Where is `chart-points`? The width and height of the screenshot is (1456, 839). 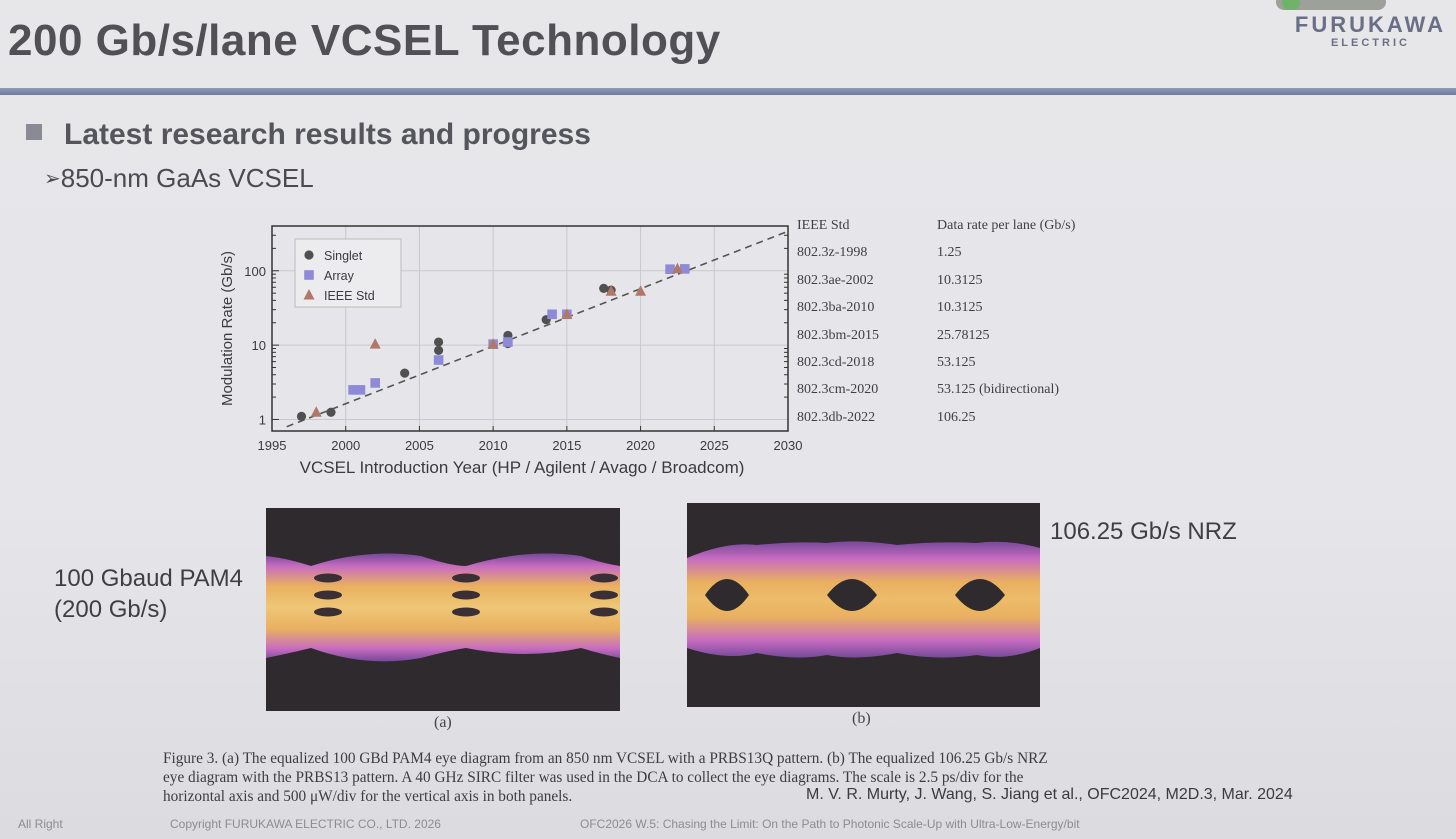 chart-points is located at coordinates (493, 342).